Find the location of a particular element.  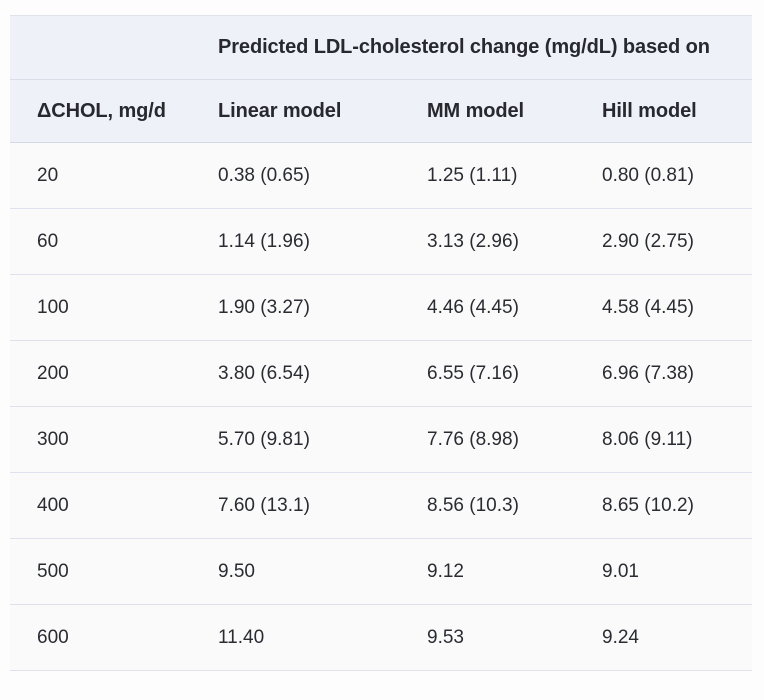

data-cell: 6.96 (7.38) is located at coordinates (648, 373).